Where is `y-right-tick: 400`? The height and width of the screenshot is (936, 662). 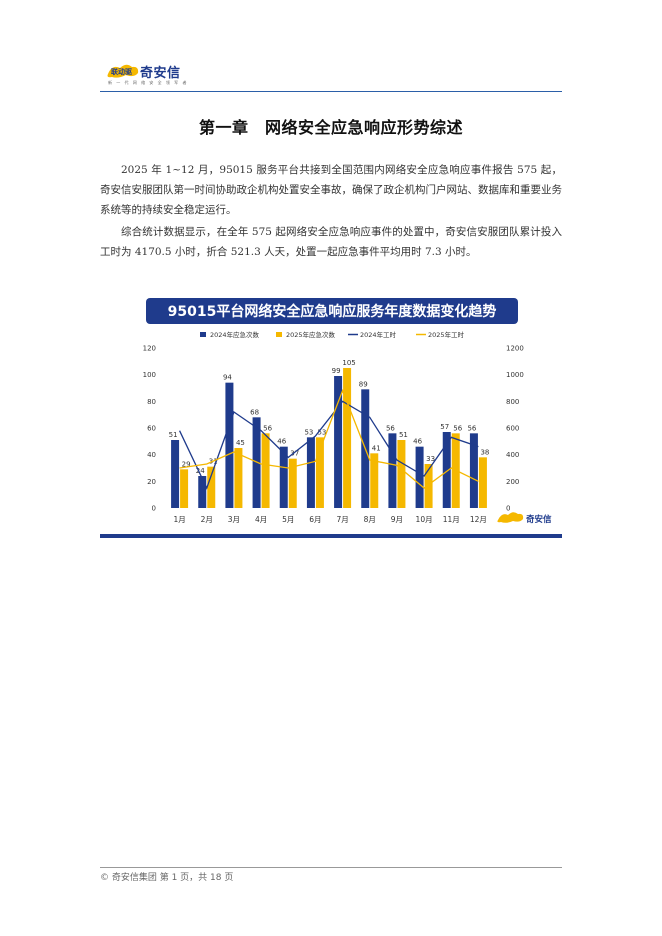
y-right-tick: 400 is located at coordinates (512, 455).